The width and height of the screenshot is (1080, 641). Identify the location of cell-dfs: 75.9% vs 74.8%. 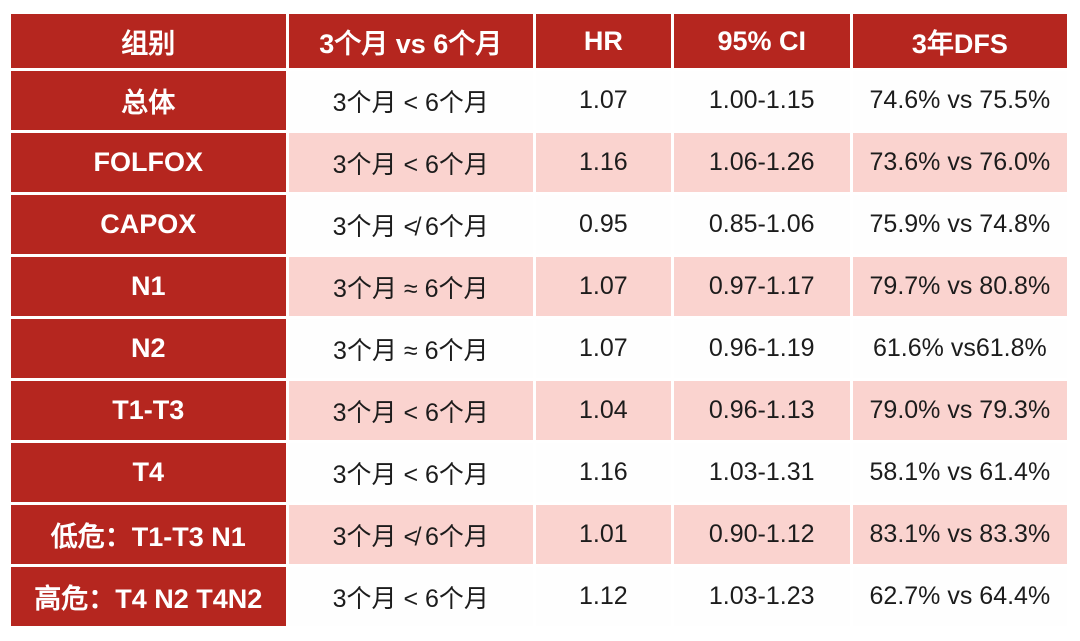
(959, 224).